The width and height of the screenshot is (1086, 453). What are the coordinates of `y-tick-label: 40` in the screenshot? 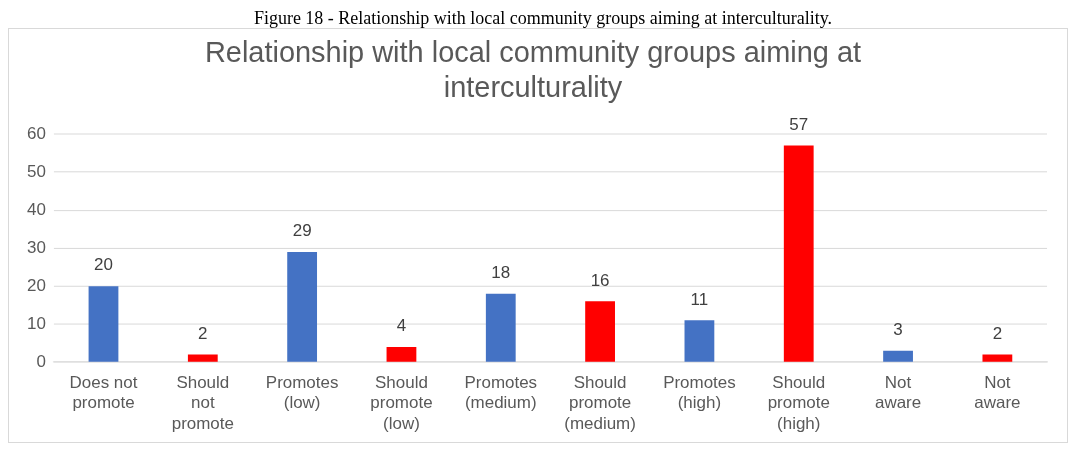 It's located at (36, 209).